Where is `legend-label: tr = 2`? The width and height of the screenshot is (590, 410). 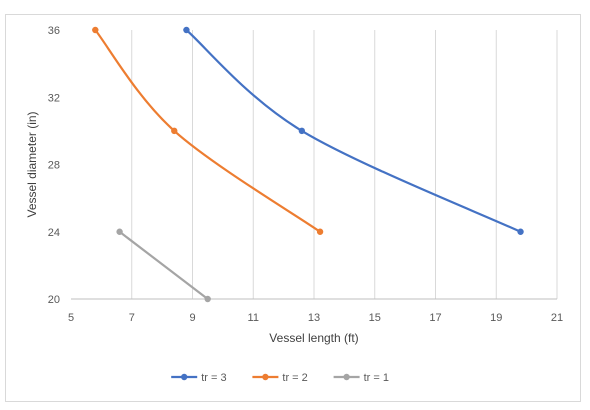 legend-label: tr = 2 is located at coordinates (294, 378).